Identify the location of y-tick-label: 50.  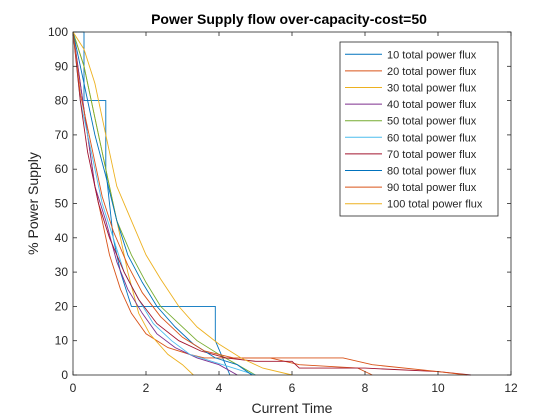
(62, 204).